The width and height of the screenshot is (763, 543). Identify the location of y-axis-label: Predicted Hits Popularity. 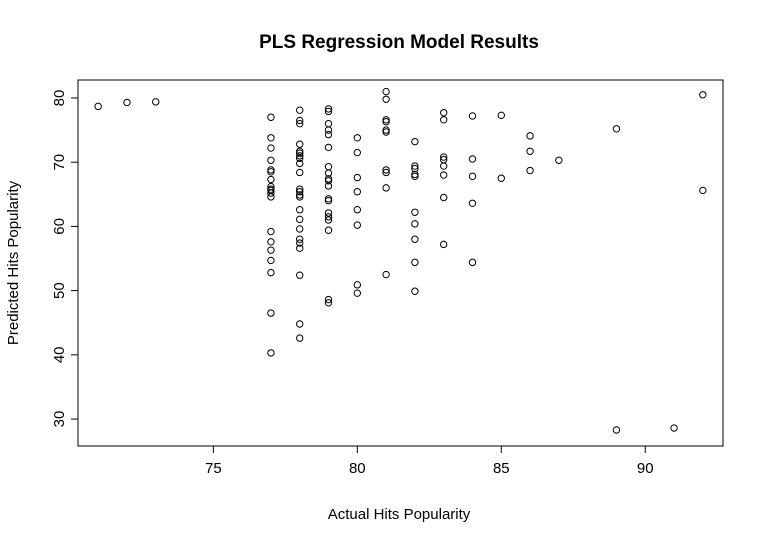
(13, 262).